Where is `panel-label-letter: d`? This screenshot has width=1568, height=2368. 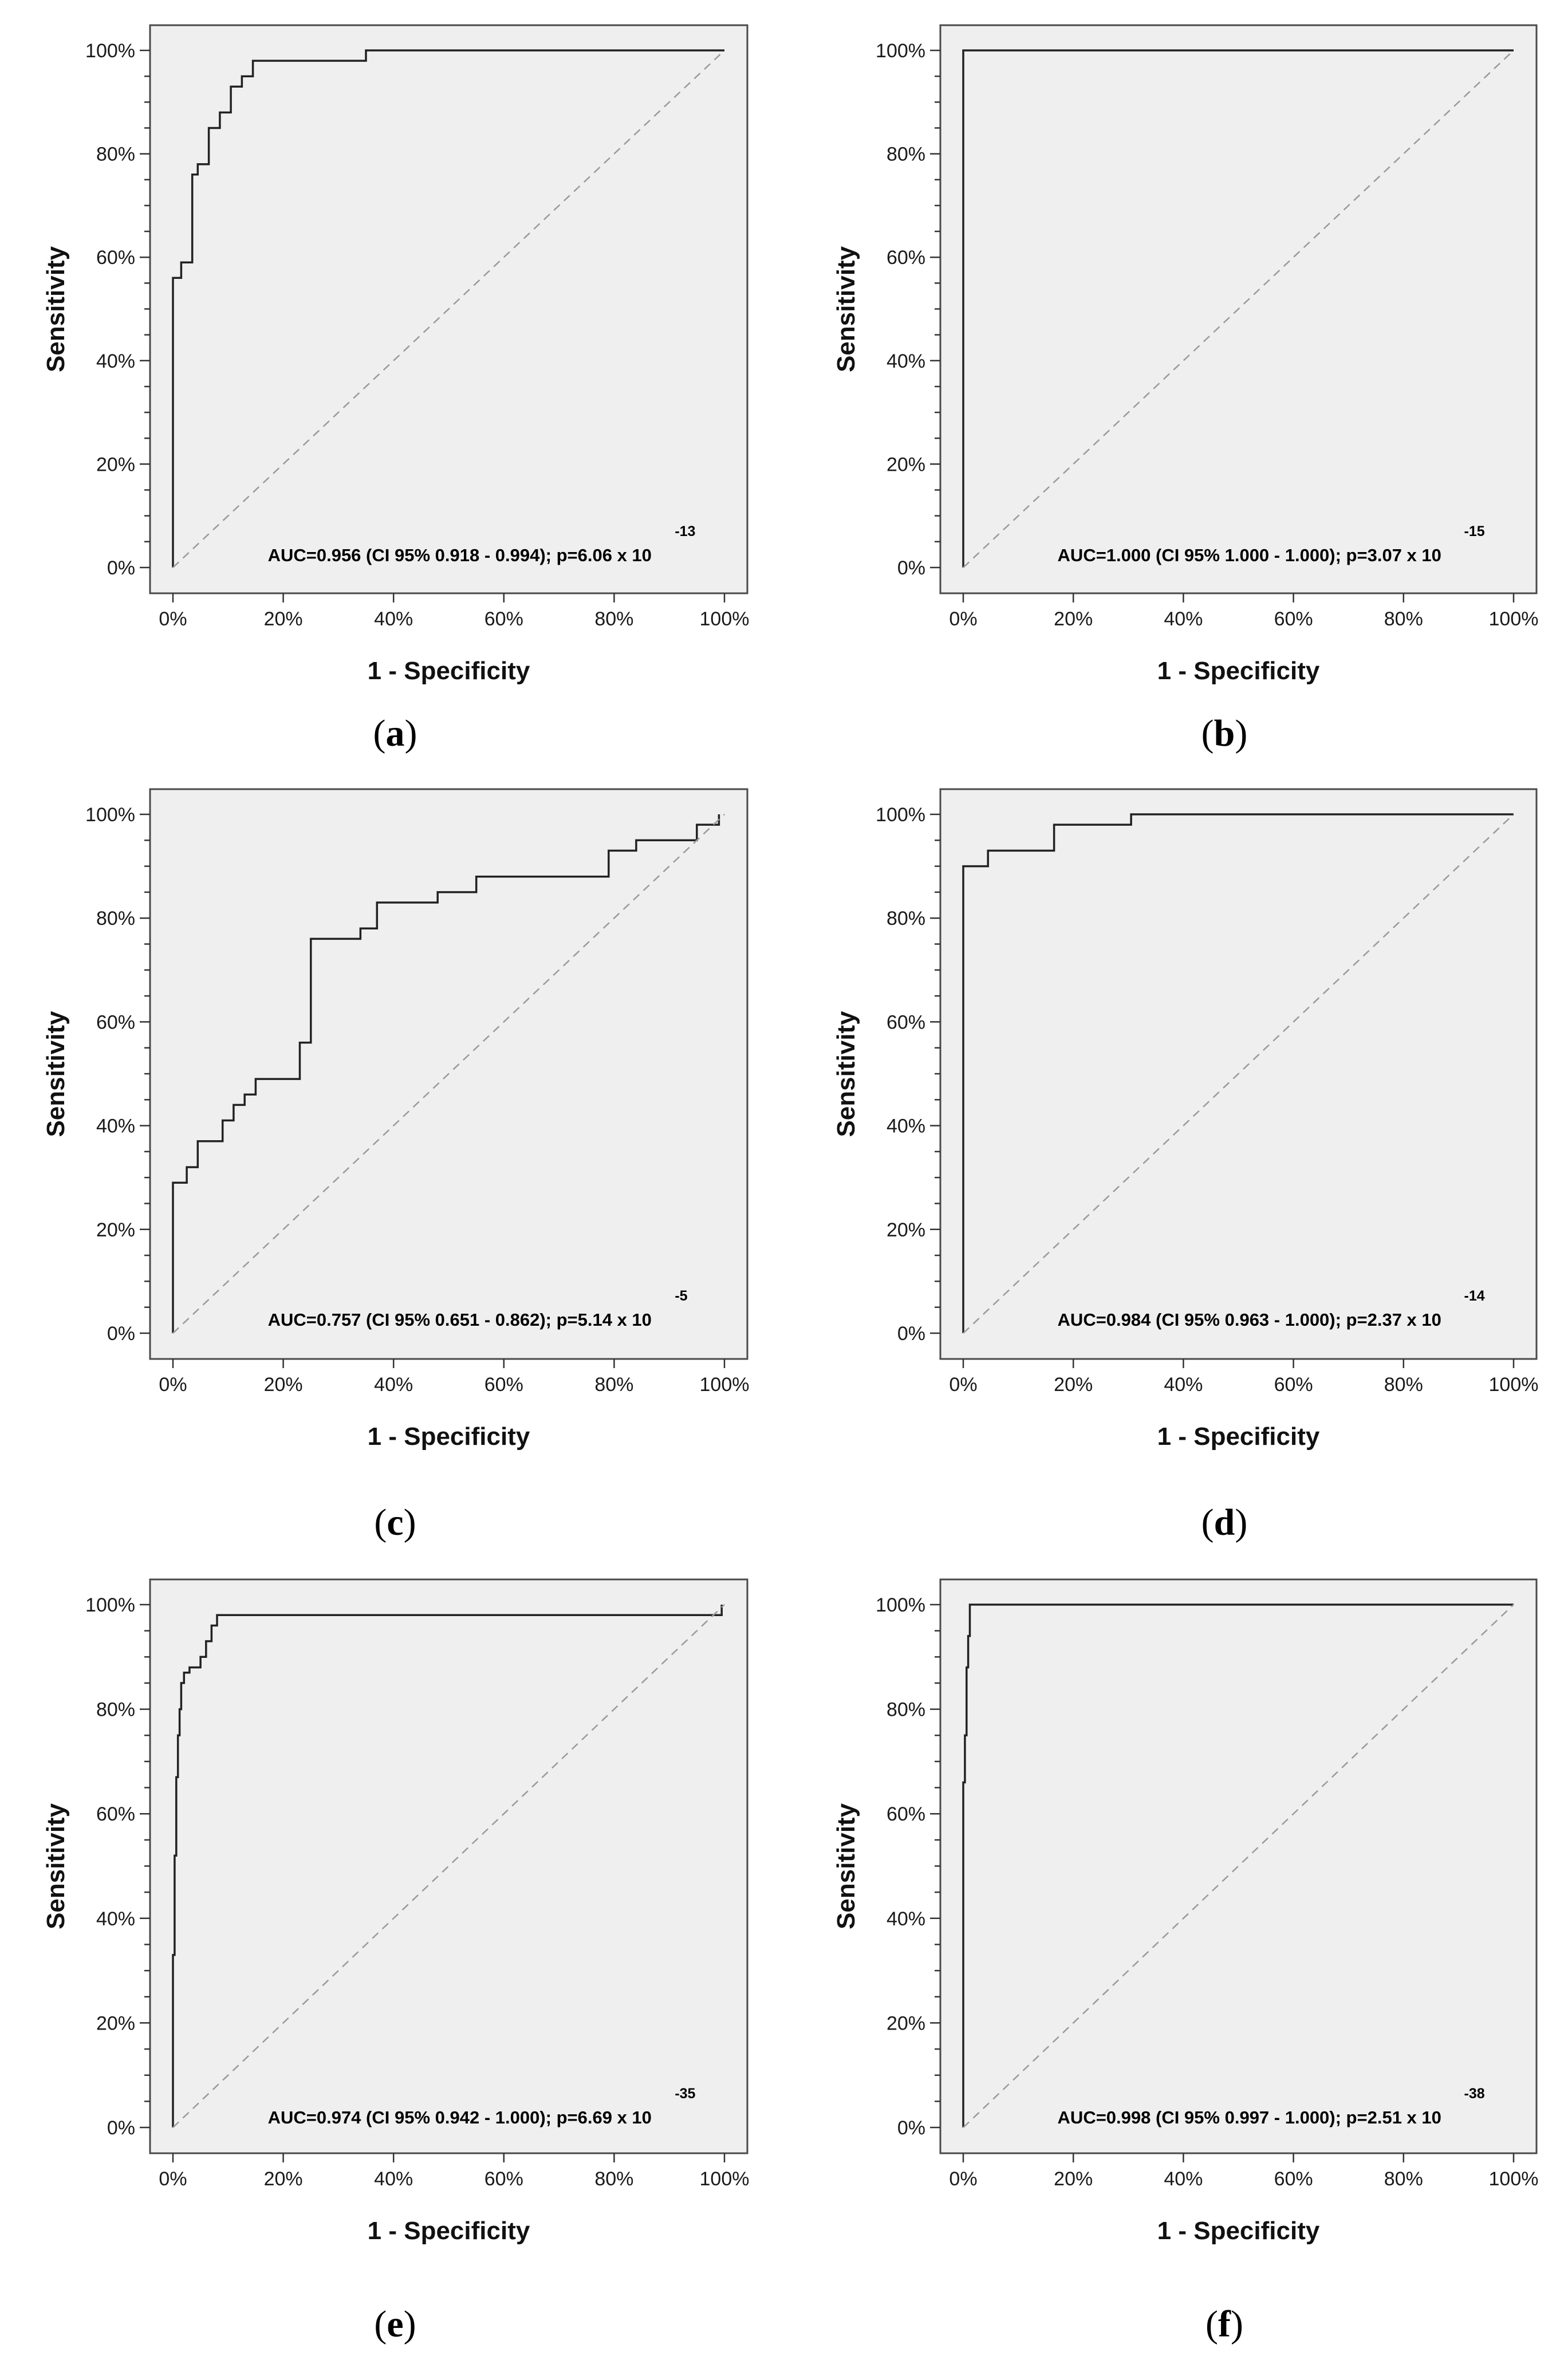 panel-label-letter: d is located at coordinates (1224, 1522).